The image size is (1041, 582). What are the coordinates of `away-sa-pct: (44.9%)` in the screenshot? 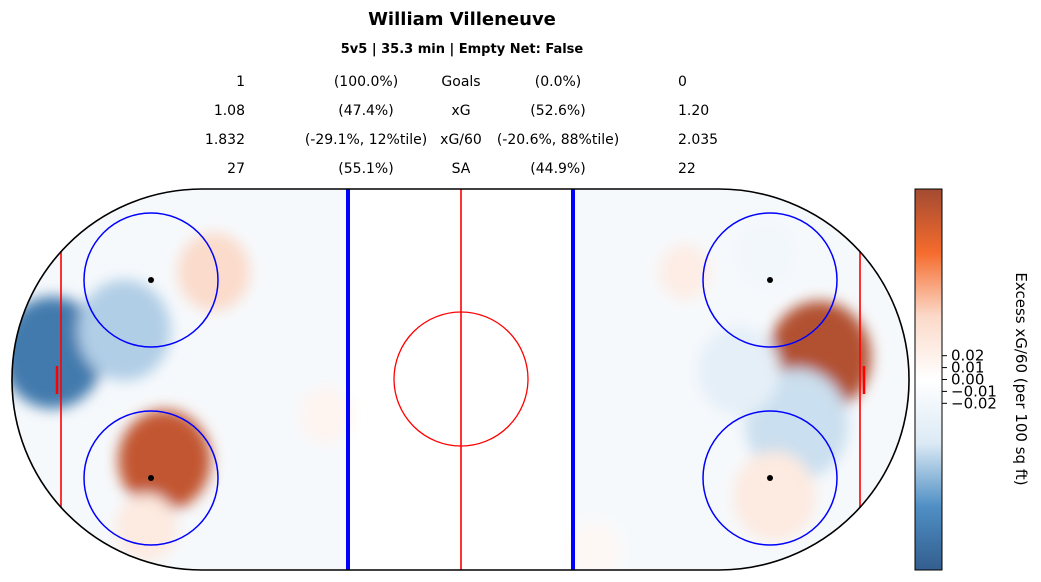 It's located at (558, 169).